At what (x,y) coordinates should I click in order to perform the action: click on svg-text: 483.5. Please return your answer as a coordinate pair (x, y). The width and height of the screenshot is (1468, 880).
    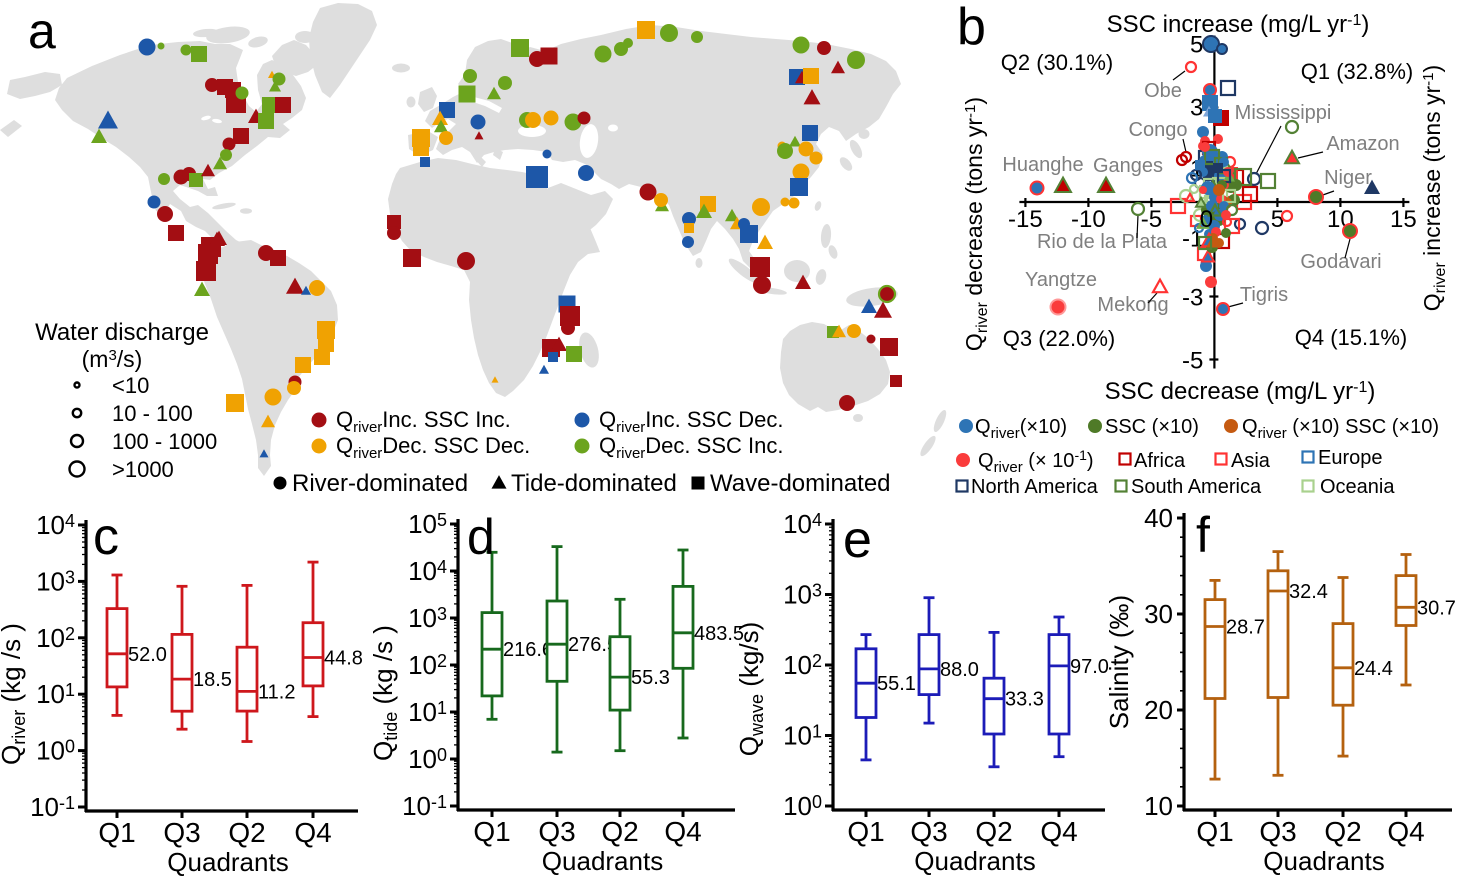
    Looking at the image, I should click on (719, 634).